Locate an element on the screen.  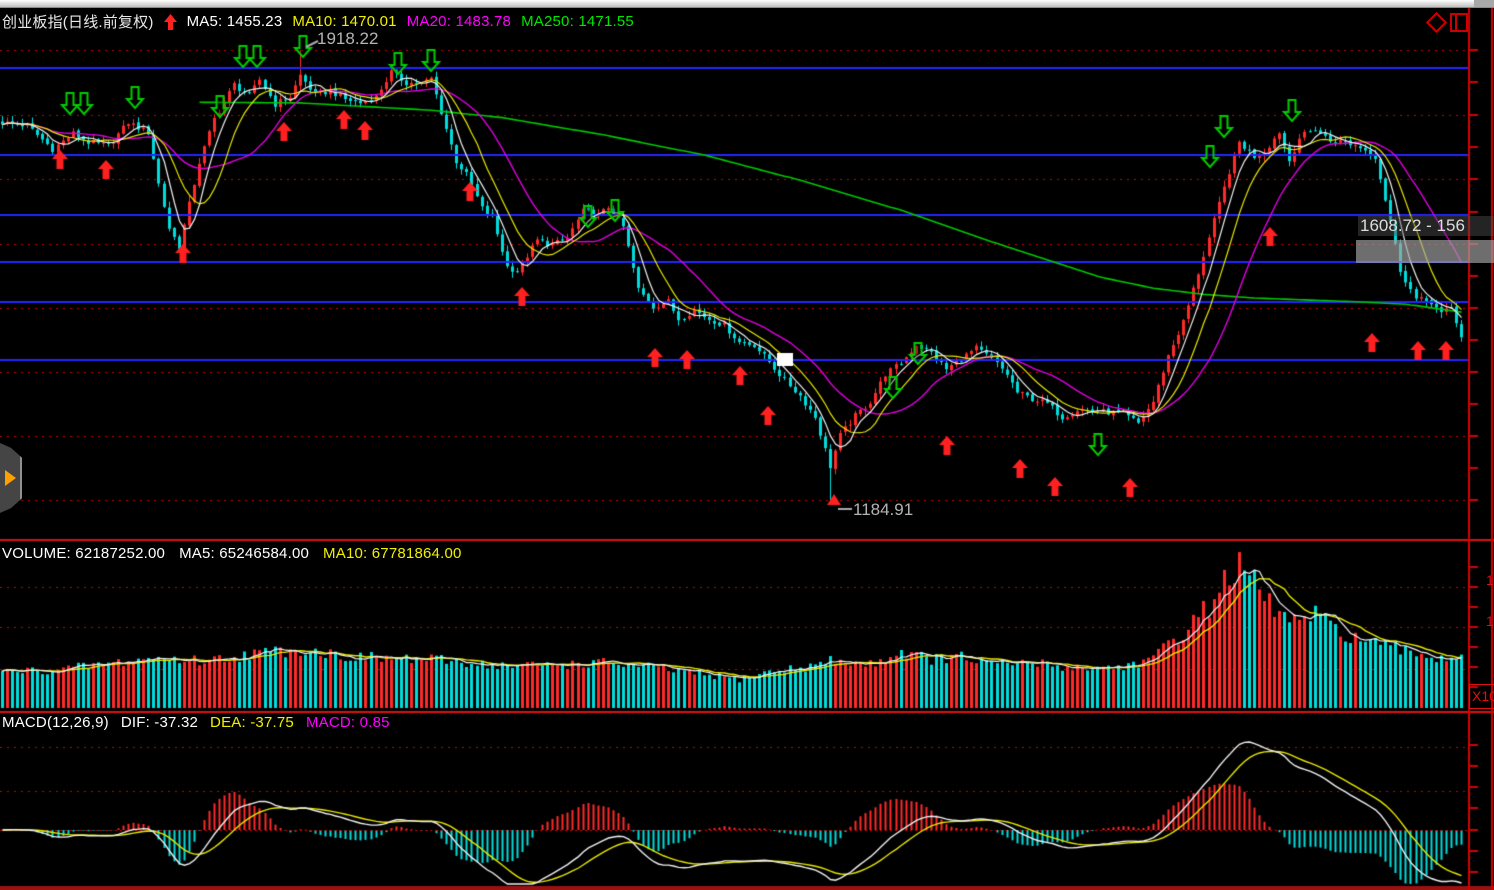
gap-range-band is located at coordinates (1425, 251).